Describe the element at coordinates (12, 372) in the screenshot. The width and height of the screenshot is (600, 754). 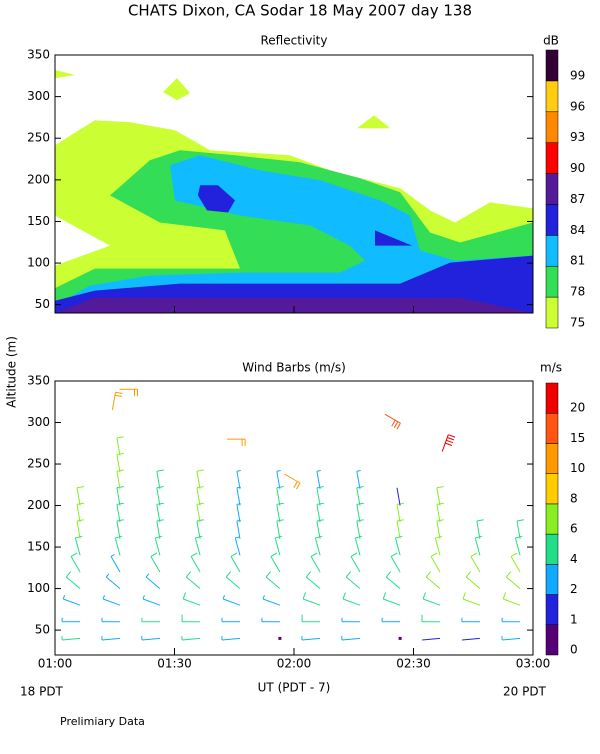
I see `y-label: Altitude (m)` at that location.